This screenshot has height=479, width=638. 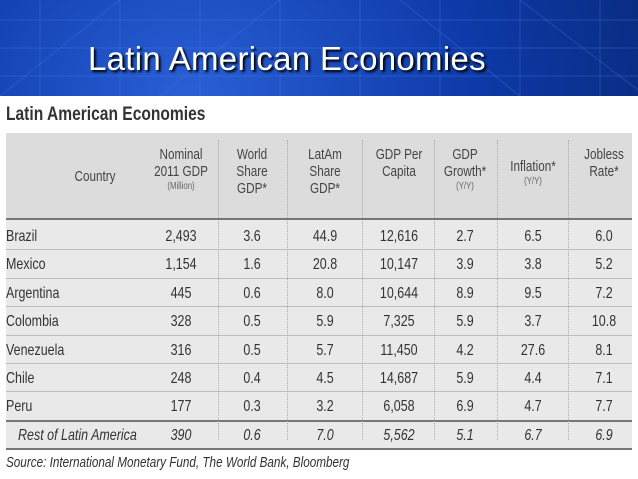 I want to click on value-cell: 4.5, so click(x=325, y=378).